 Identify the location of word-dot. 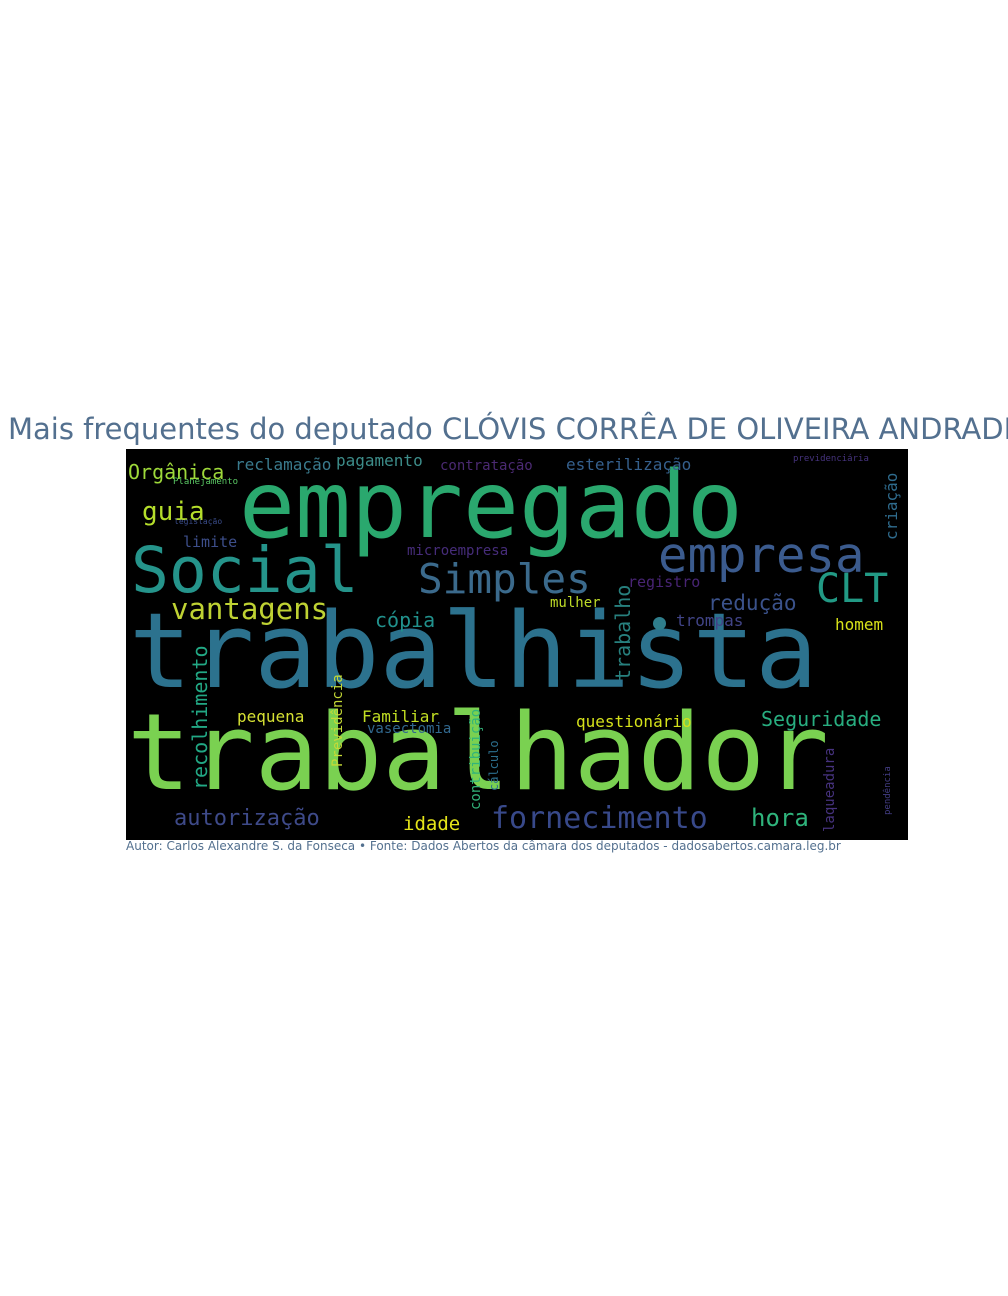
(659, 623).